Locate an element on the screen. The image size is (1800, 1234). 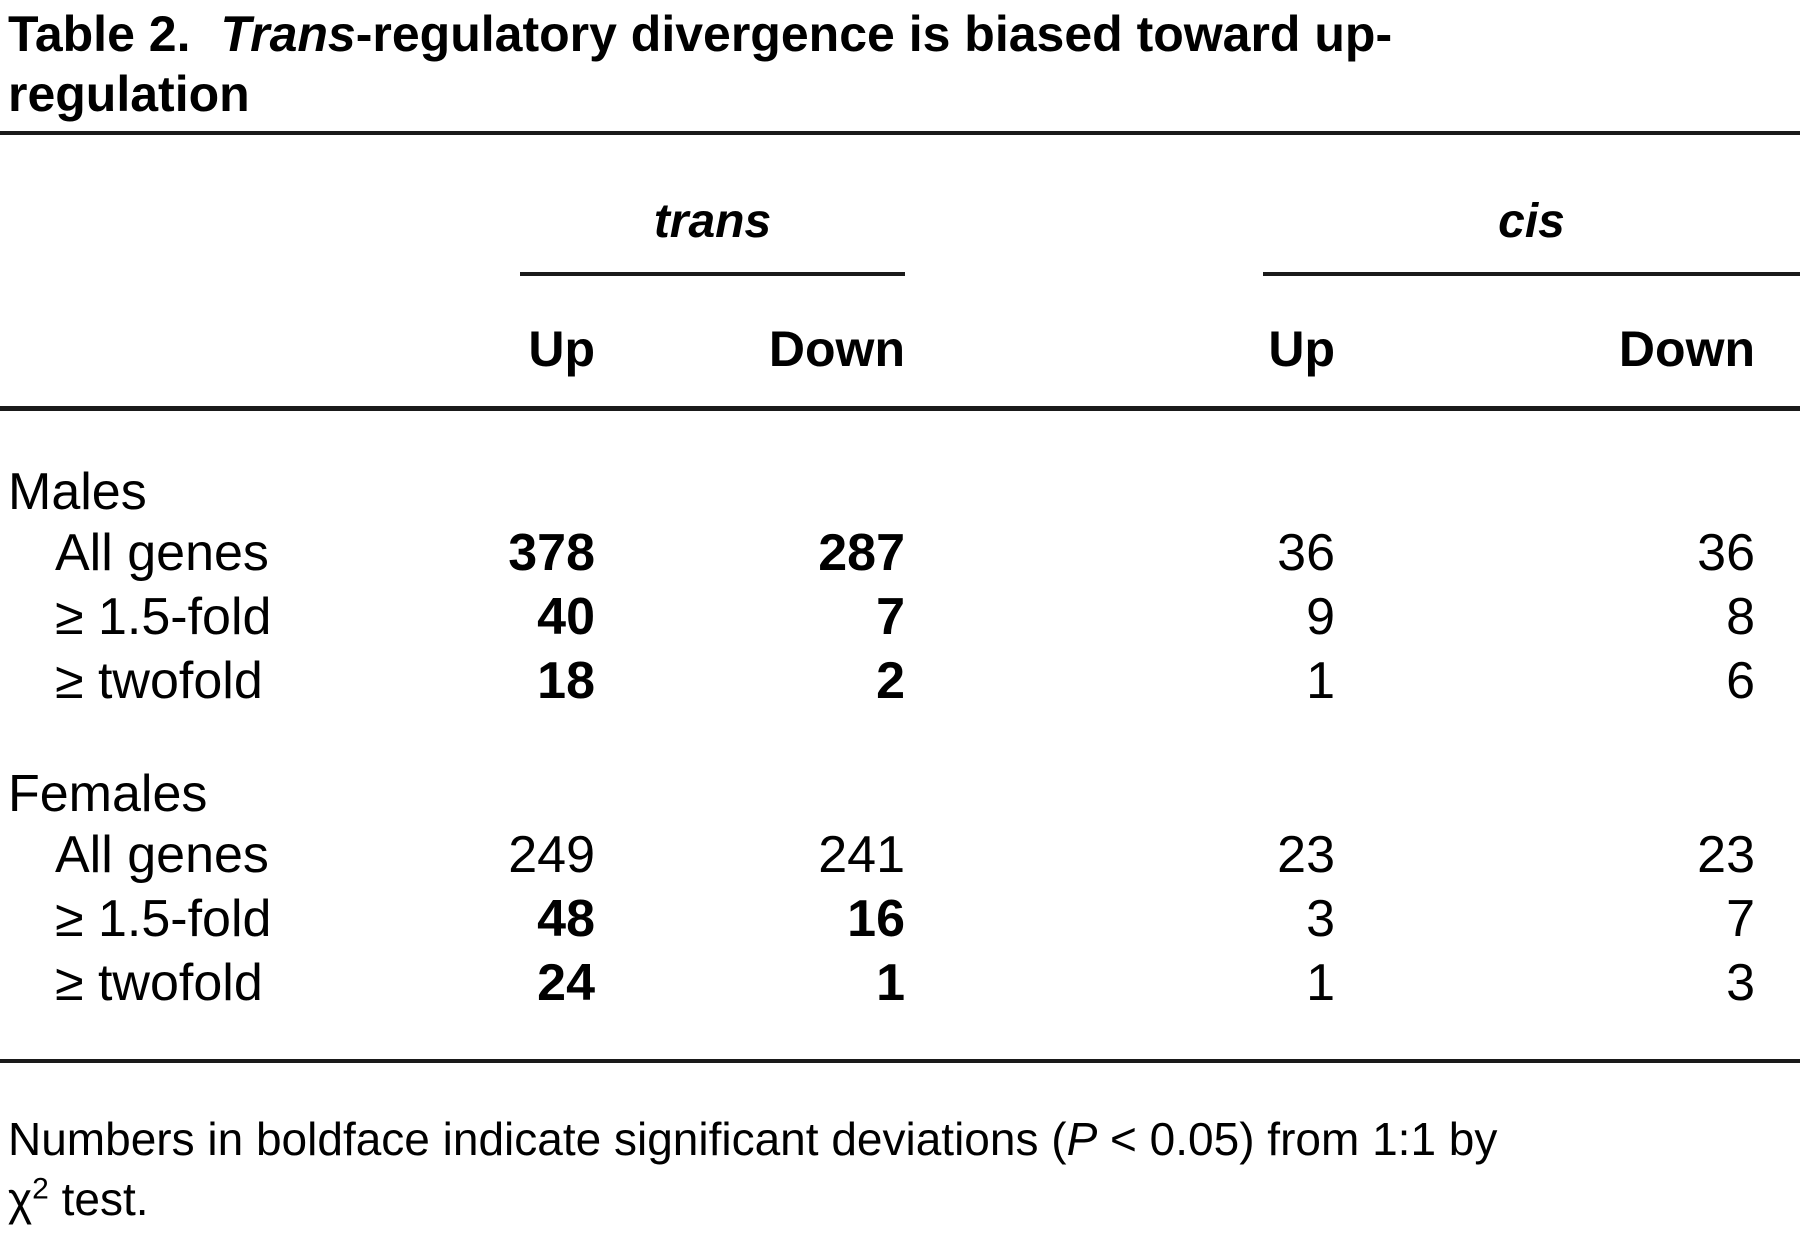
cis-group-label: cis is located at coordinates (1531, 221).